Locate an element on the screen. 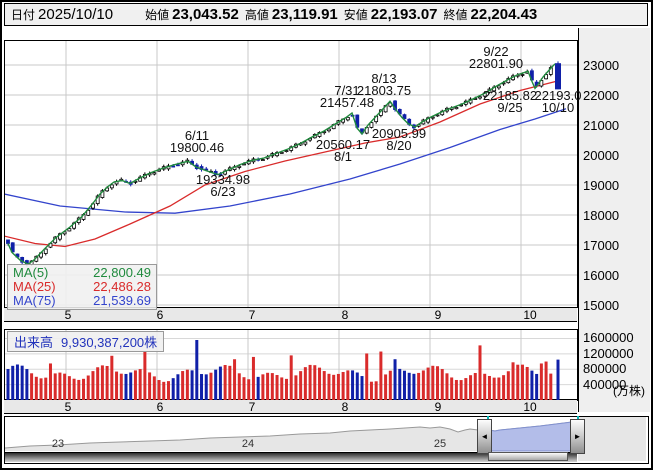  month-label-price: 6 is located at coordinates (160, 315).